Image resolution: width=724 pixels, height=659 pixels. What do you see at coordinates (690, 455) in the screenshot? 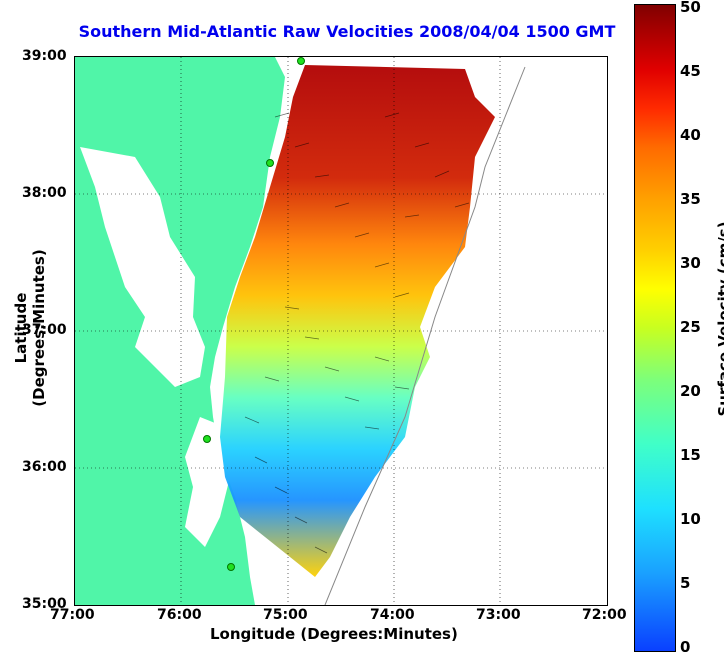
I see `colorbar-tick: 15` at bounding box center [690, 455].